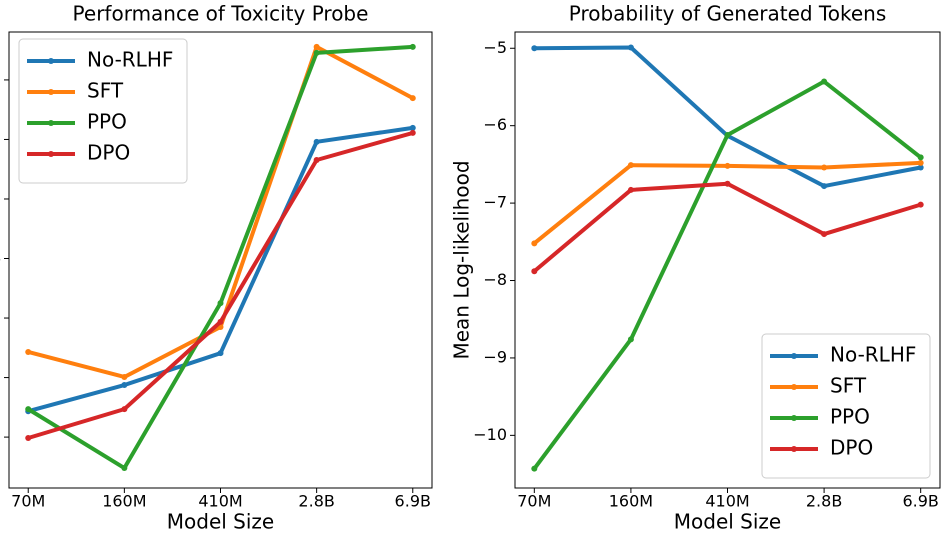 This screenshot has height=541, width=946. What do you see at coordinates (495, 124) in the screenshot?
I see `y-tick-label: −6` at bounding box center [495, 124].